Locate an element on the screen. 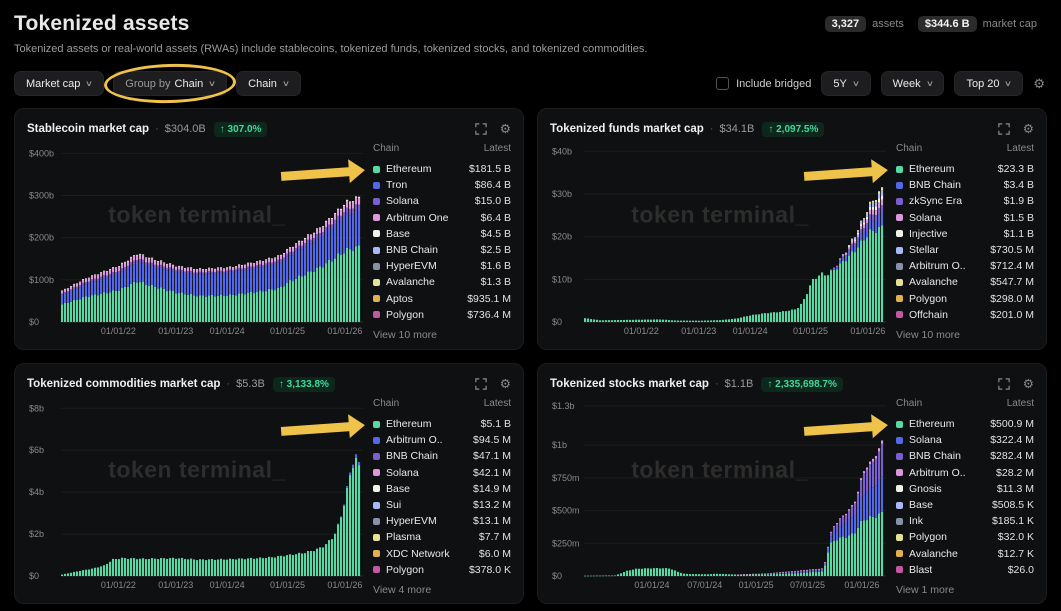 This screenshot has width=1061, height=611. view-more-link: View 4 more is located at coordinates (402, 589).